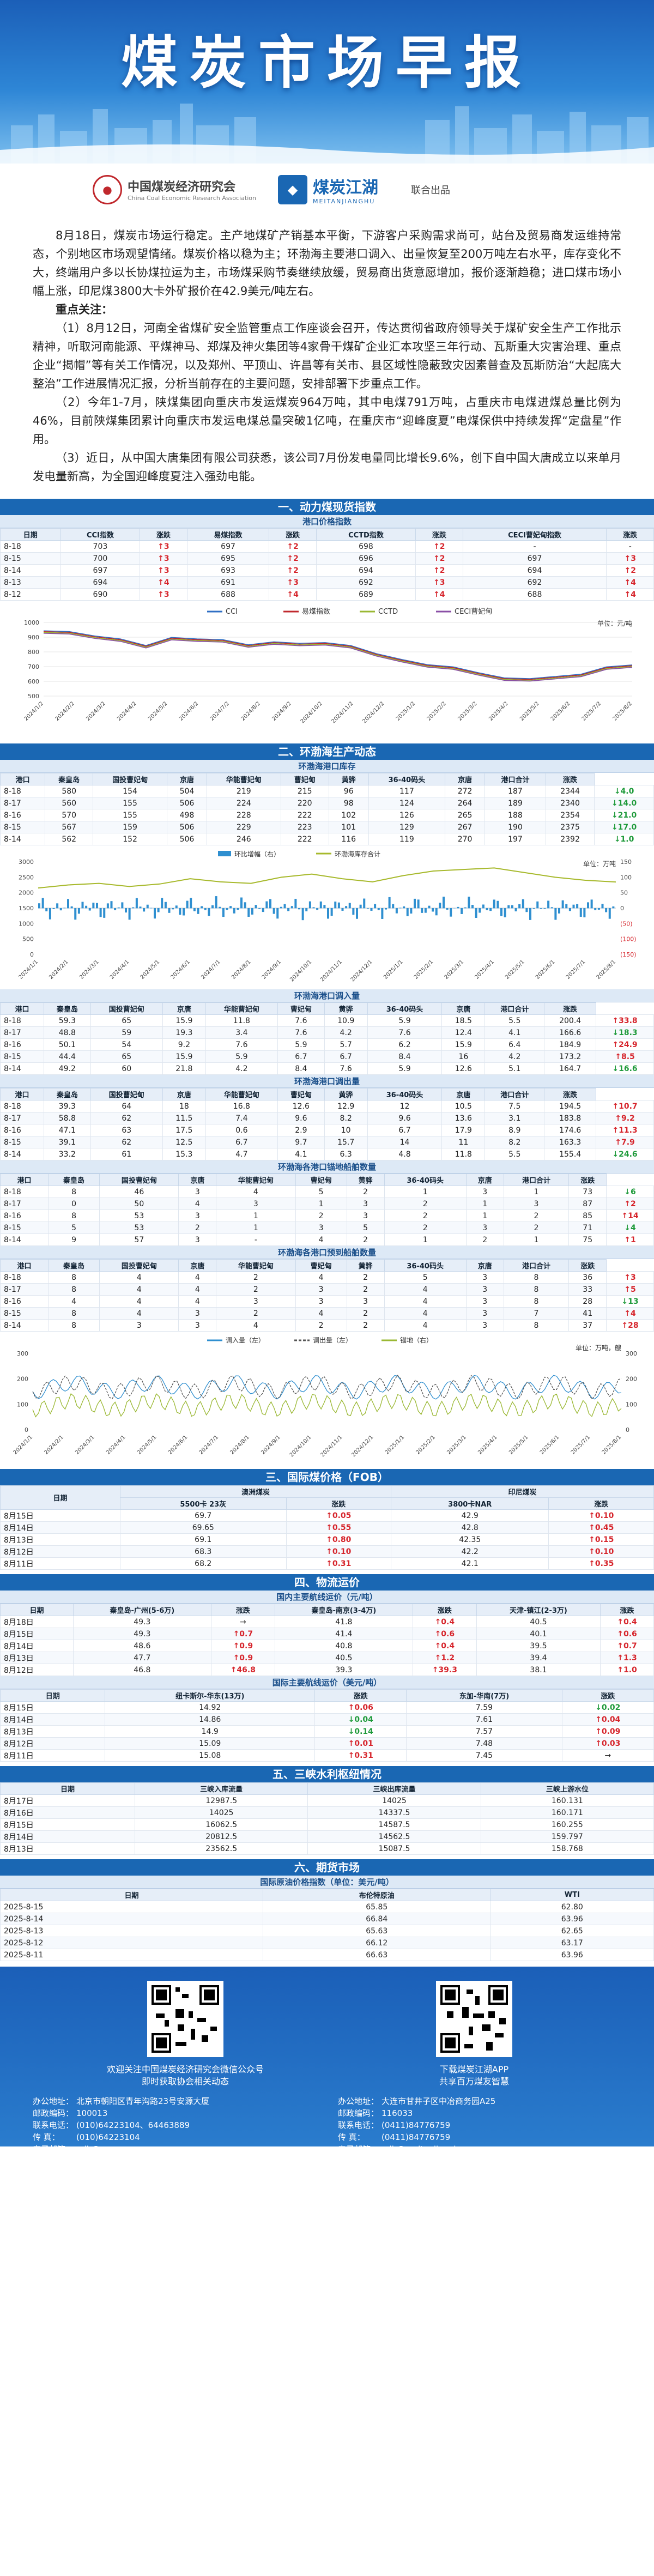 Image resolution: width=654 pixels, height=2576 pixels. Describe the element at coordinates (327, 558) in the screenshot. I see `table-row: 8-15 700 ↑3 695 ↑2 696 ↑2 697 ↑3` at that location.